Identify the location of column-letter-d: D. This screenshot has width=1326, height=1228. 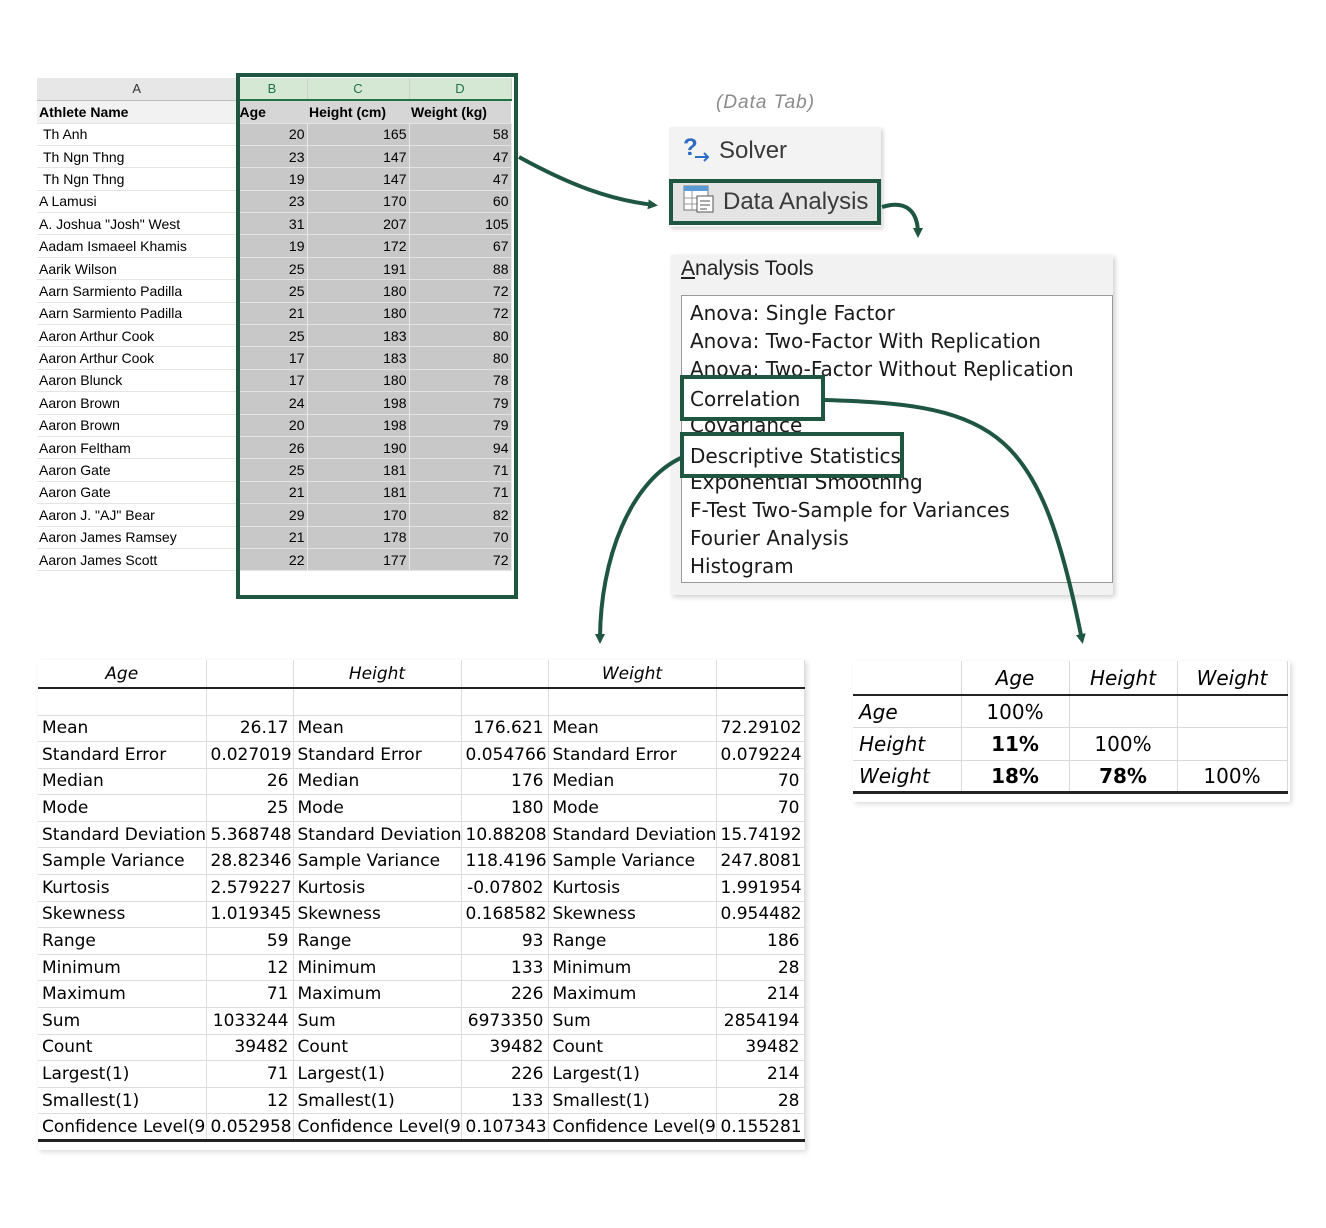
(460, 89).